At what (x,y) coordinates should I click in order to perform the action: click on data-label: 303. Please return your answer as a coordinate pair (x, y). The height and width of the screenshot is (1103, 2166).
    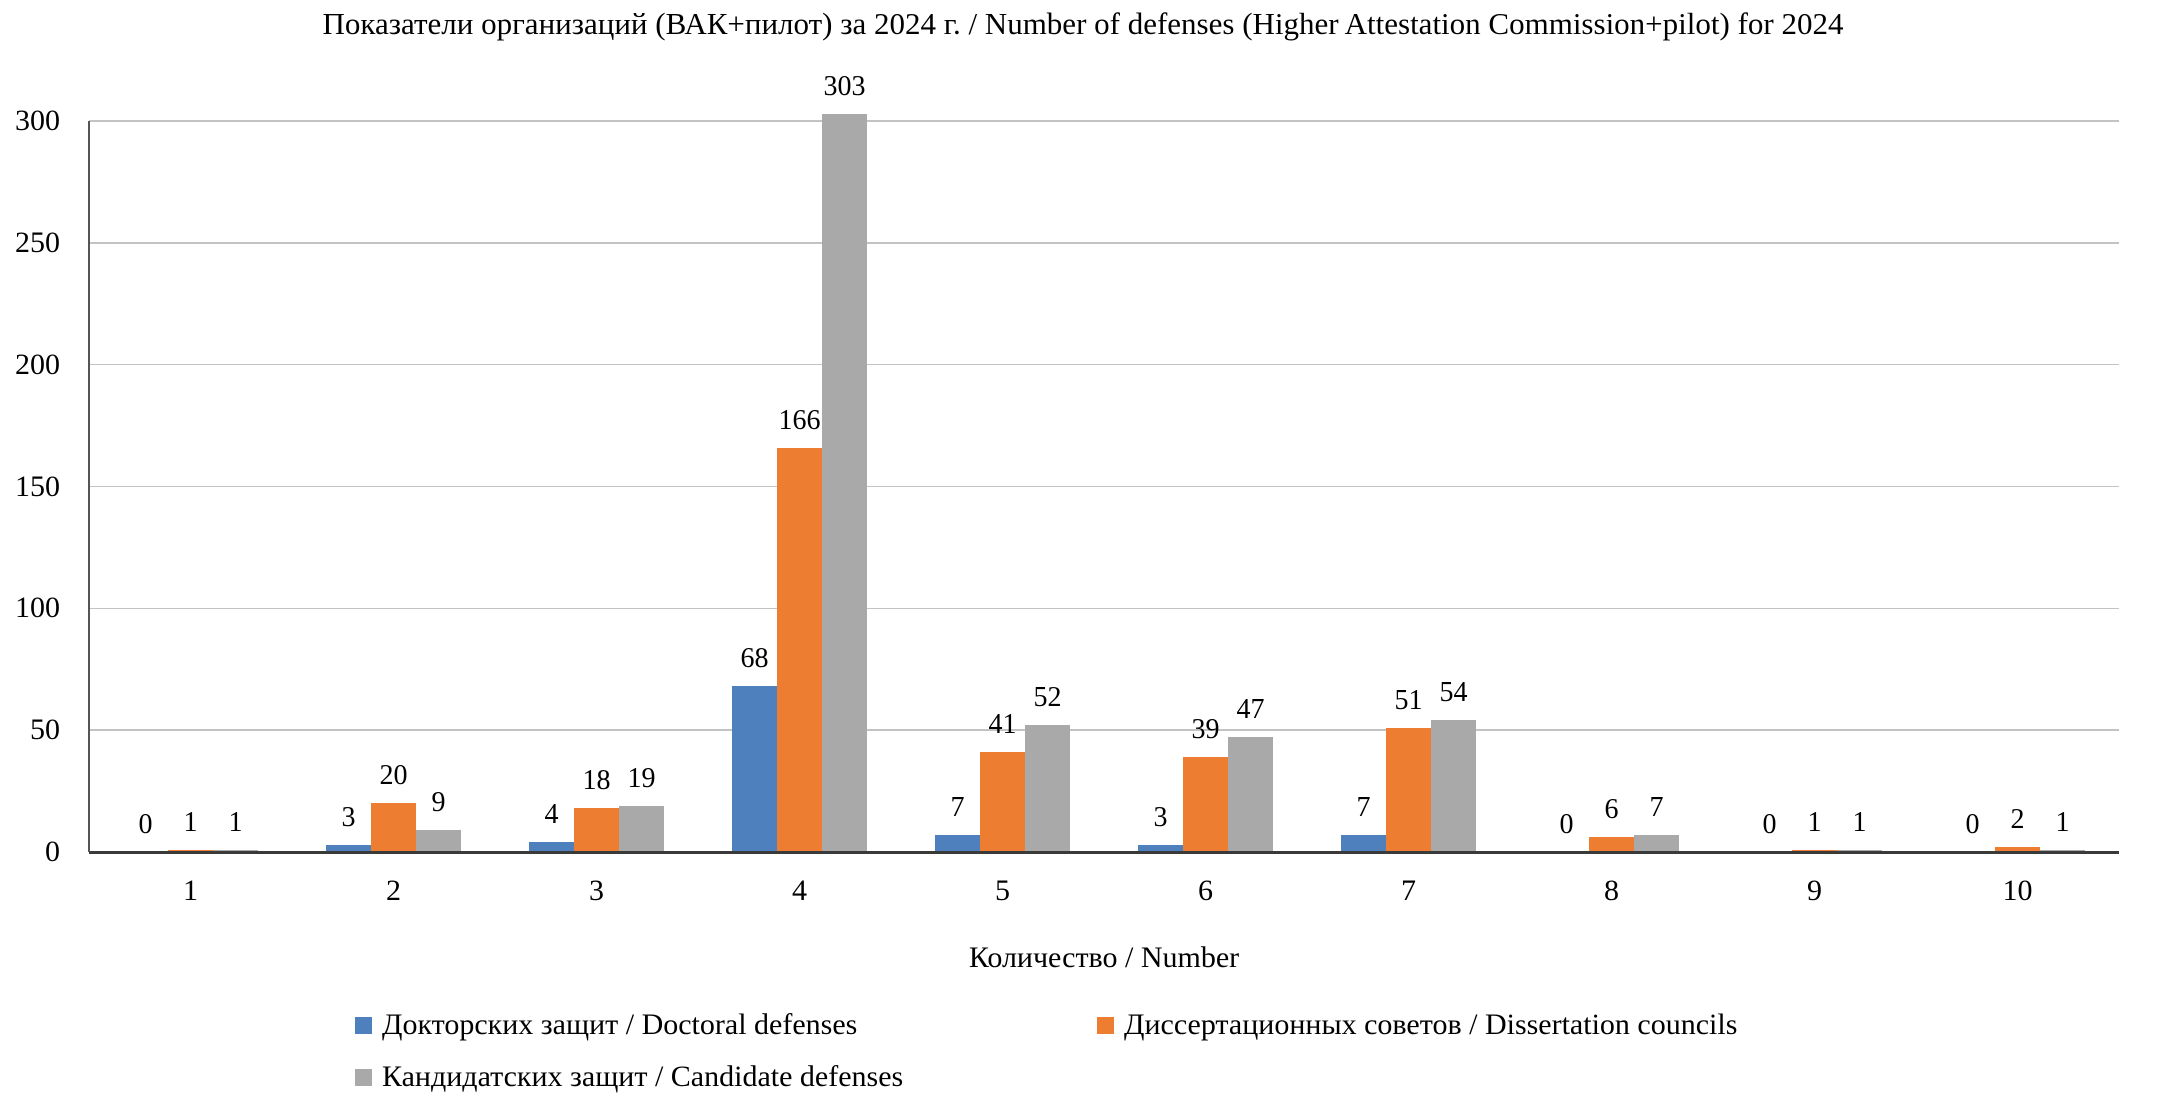
    Looking at the image, I should click on (844, 86).